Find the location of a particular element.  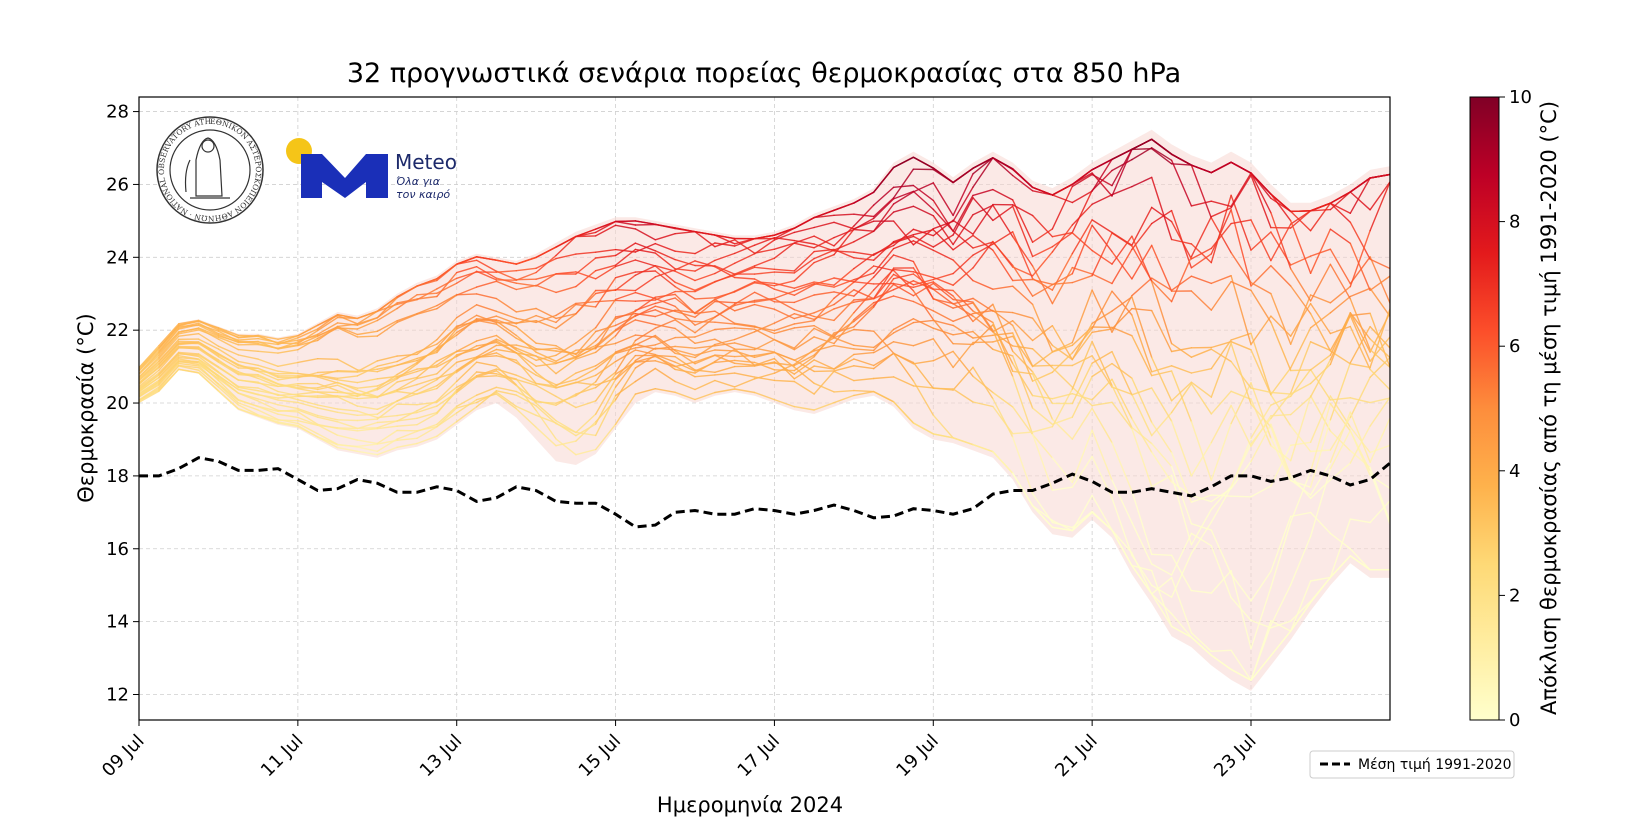

y-tick-label: 20 is located at coordinates (117, 403).